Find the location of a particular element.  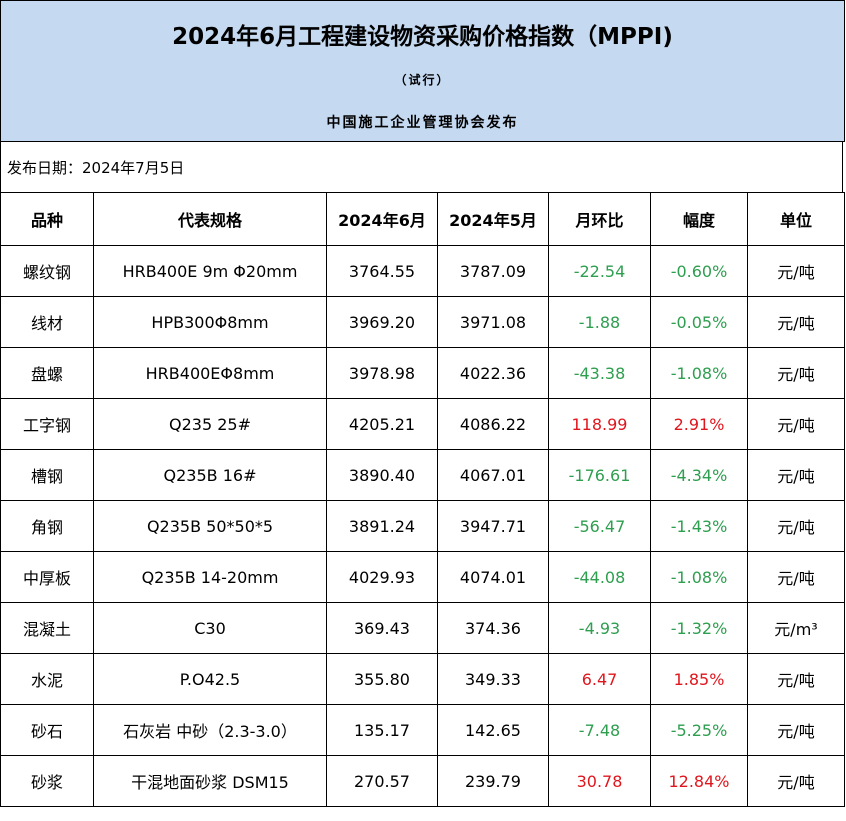

table-row: 砂浆 干混地面砂浆 DSM15 270.57 239.79 30.78 12.84% 元/吨 is located at coordinates (422, 781).